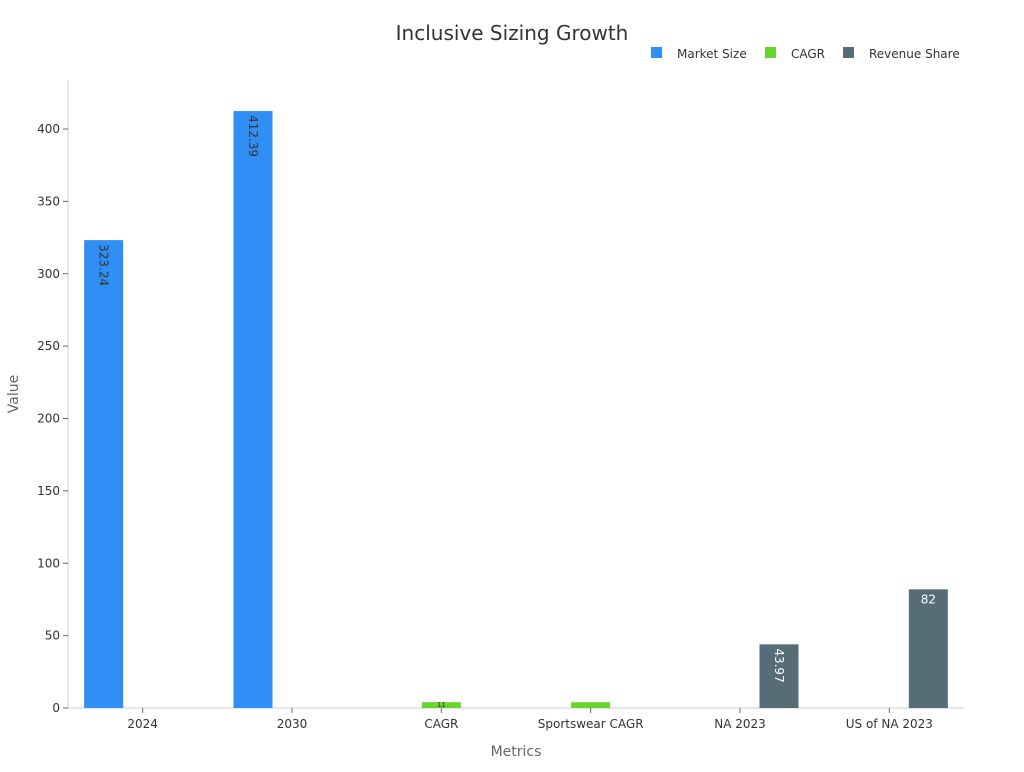 The width and height of the screenshot is (1024, 772). Describe the element at coordinates (48, 563) in the screenshot. I see `y-tick-label: 100` at that location.